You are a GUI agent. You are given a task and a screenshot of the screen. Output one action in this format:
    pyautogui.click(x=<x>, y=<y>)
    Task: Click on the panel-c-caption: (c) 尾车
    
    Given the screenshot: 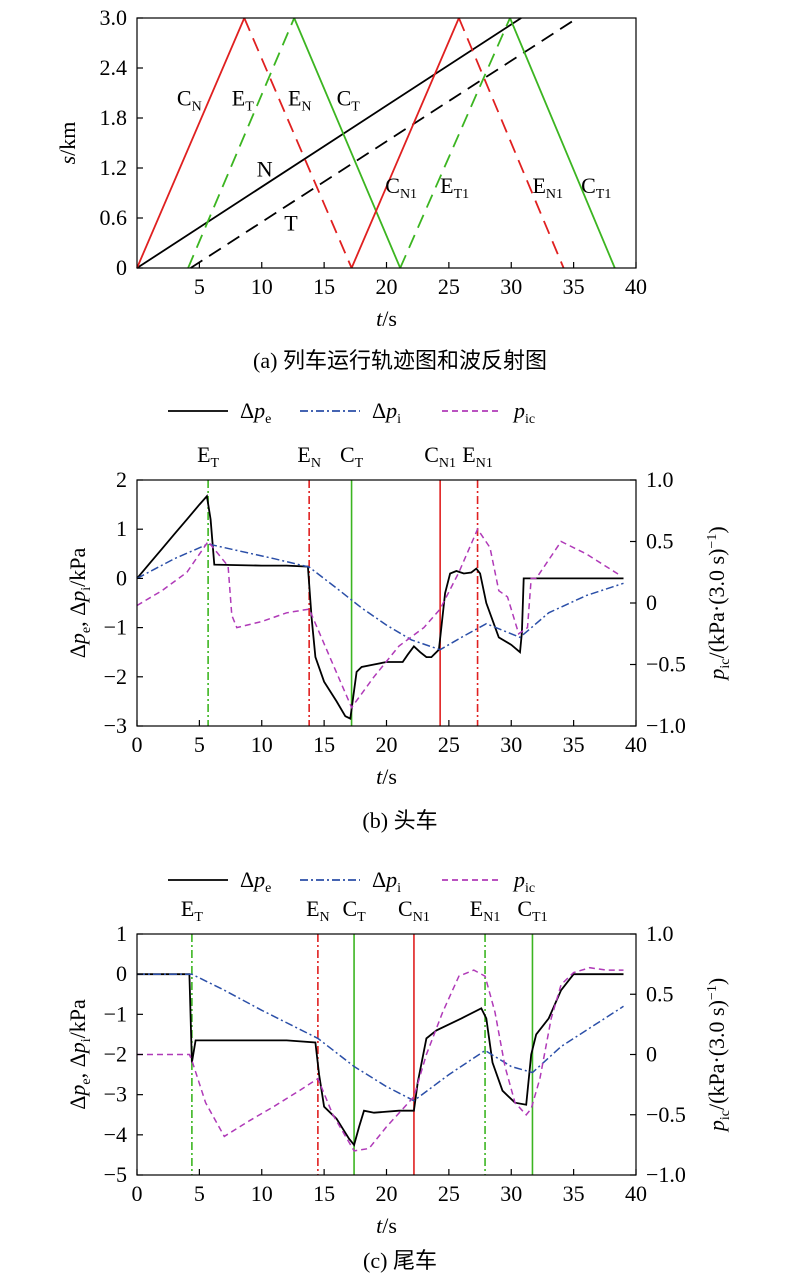 What is the action you would take?
    pyautogui.click(x=400, y=1260)
    